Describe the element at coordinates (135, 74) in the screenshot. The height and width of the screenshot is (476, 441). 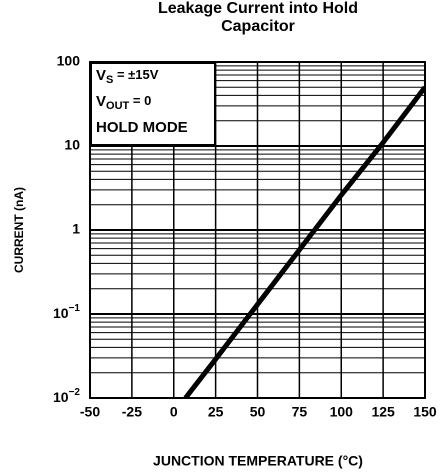
I see `annotation-tail: = ±15V` at that location.